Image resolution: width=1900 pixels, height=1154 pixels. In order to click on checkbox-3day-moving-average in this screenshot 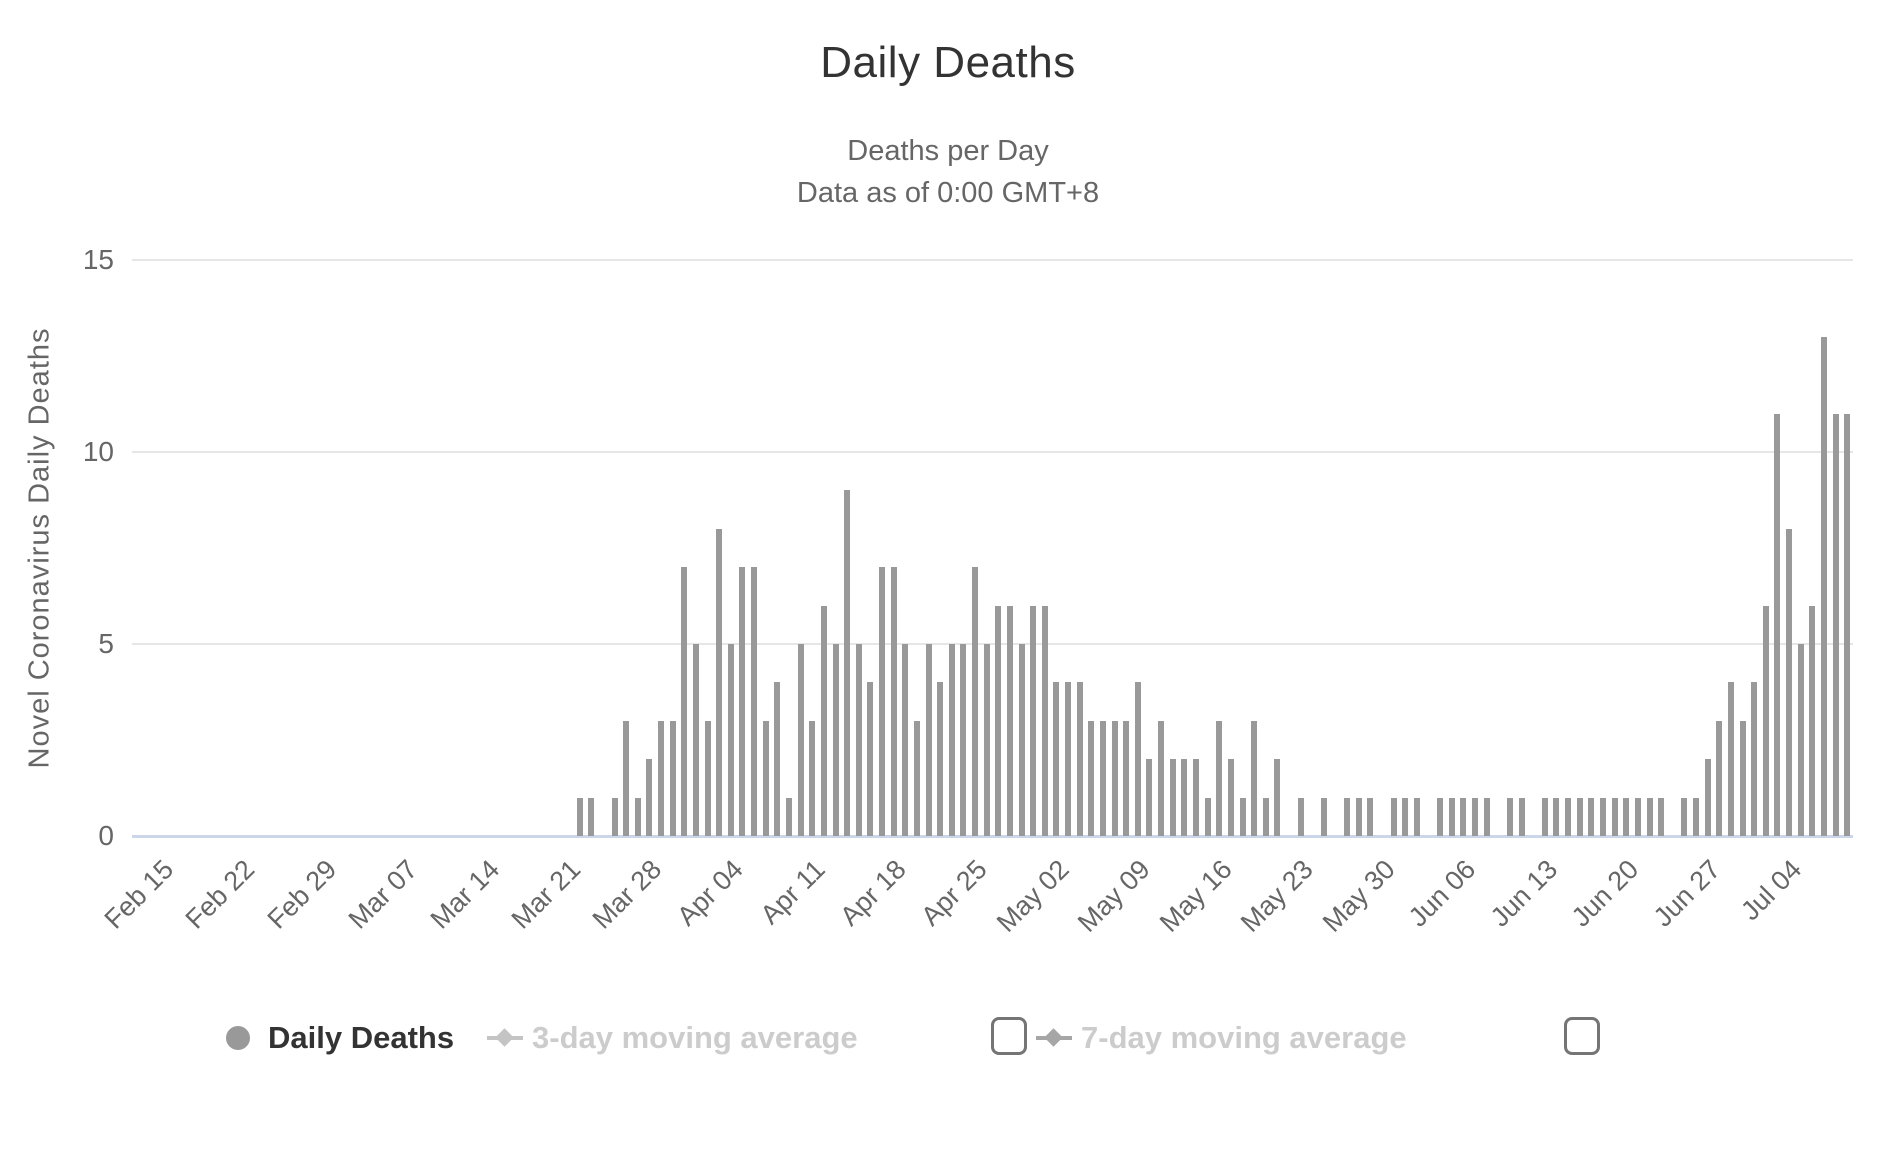, I will do `click(1009, 1036)`.